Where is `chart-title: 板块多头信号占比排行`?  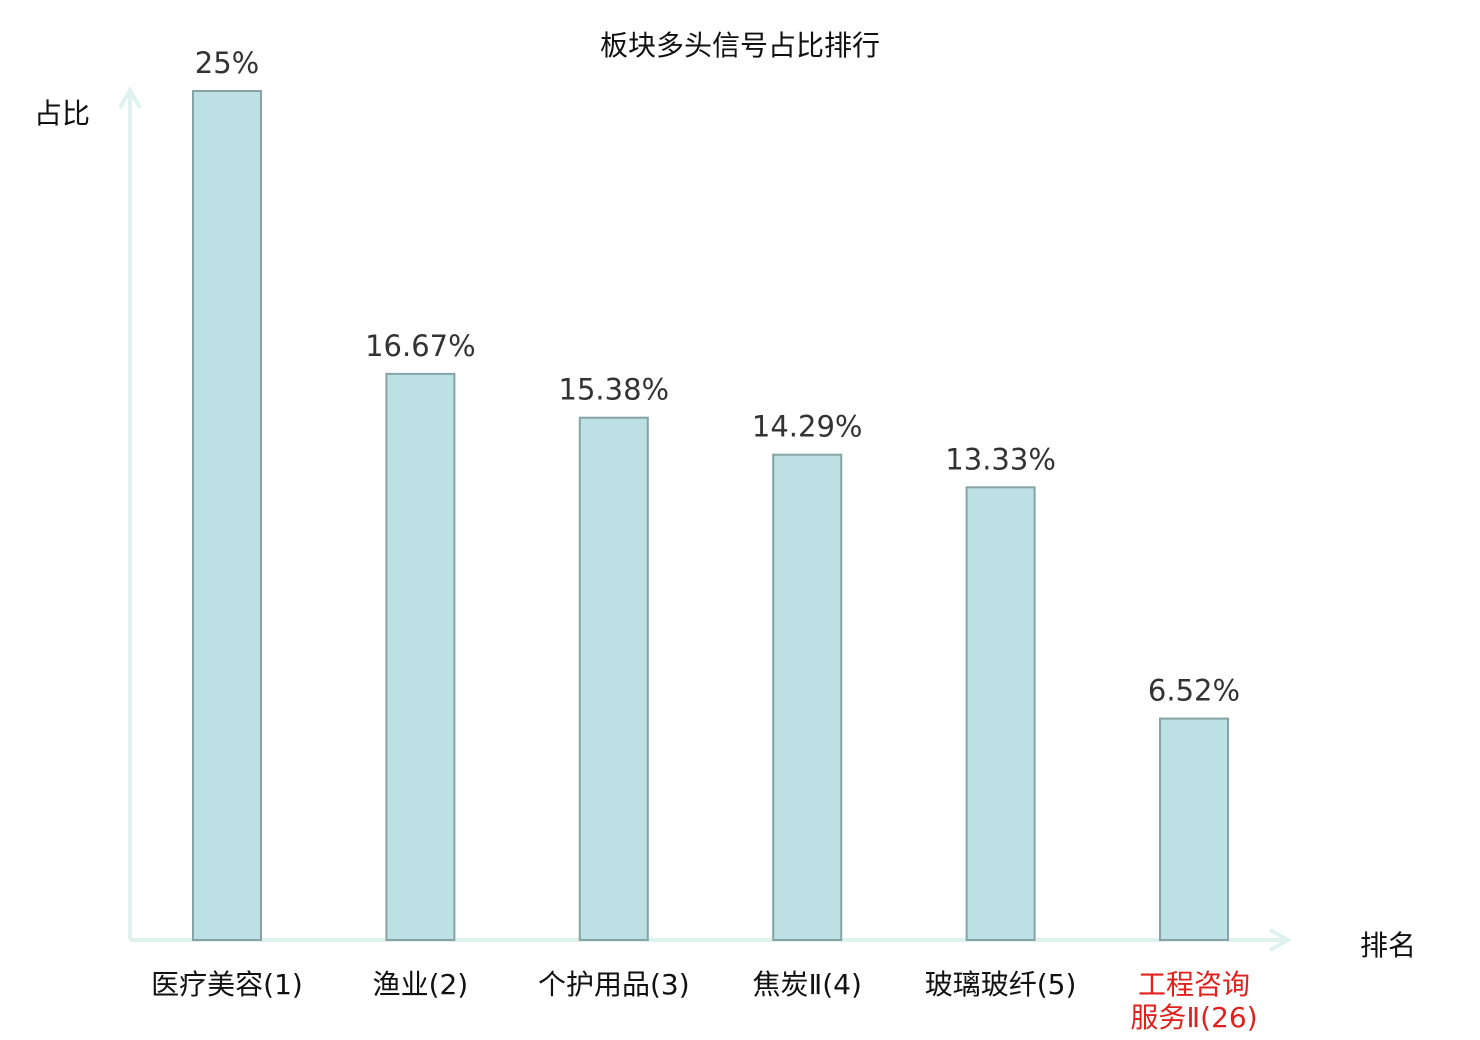
chart-title: 板块多头信号占比排行 is located at coordinates (739, 45).